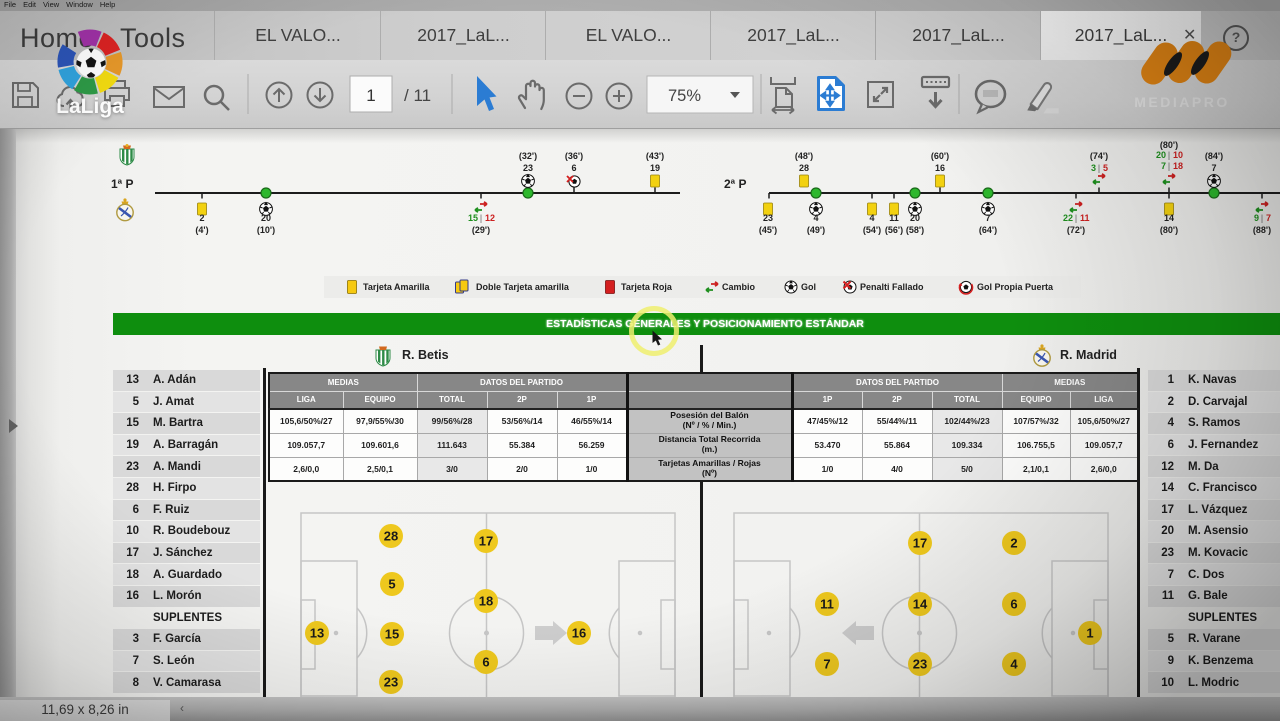 The image size is (1280, 721). Describe the element at coordinates (528, 156) in the screenshot. I see `svg-text: (32')` at that location.